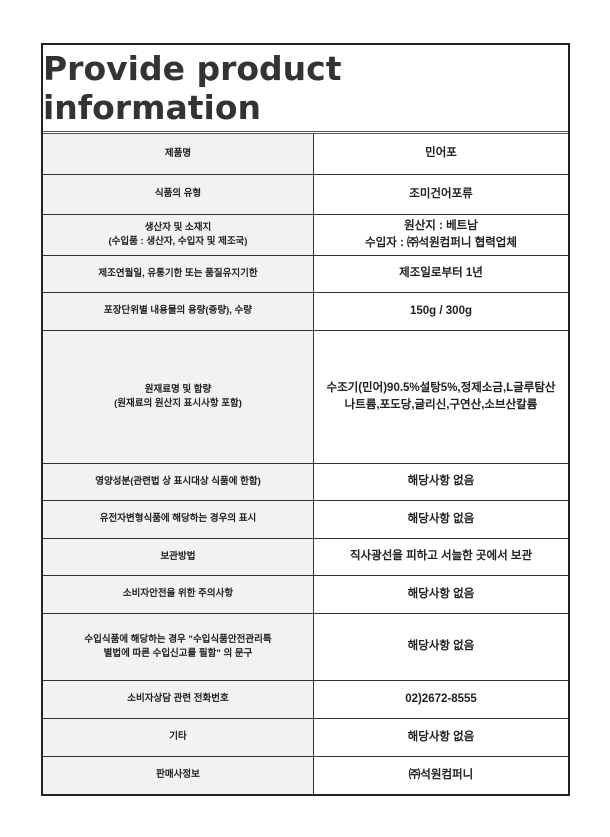 The width and height of the screenshot is (610, 837). I want to click on table-row: 포장단위별 내용물의 용량(중량), 수량 150g / 300g, so click(305, 311).